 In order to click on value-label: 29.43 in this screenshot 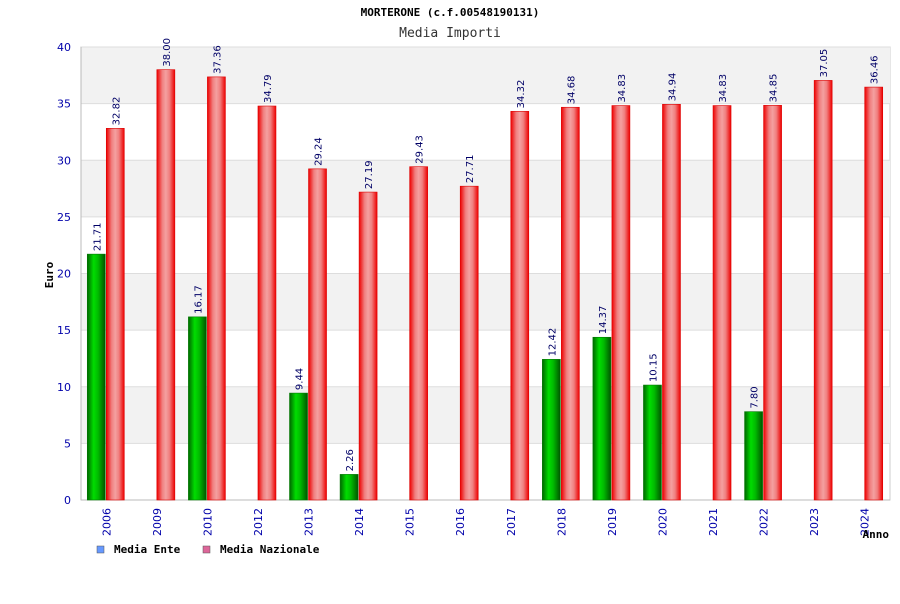, I will do `click(420, 149)`.